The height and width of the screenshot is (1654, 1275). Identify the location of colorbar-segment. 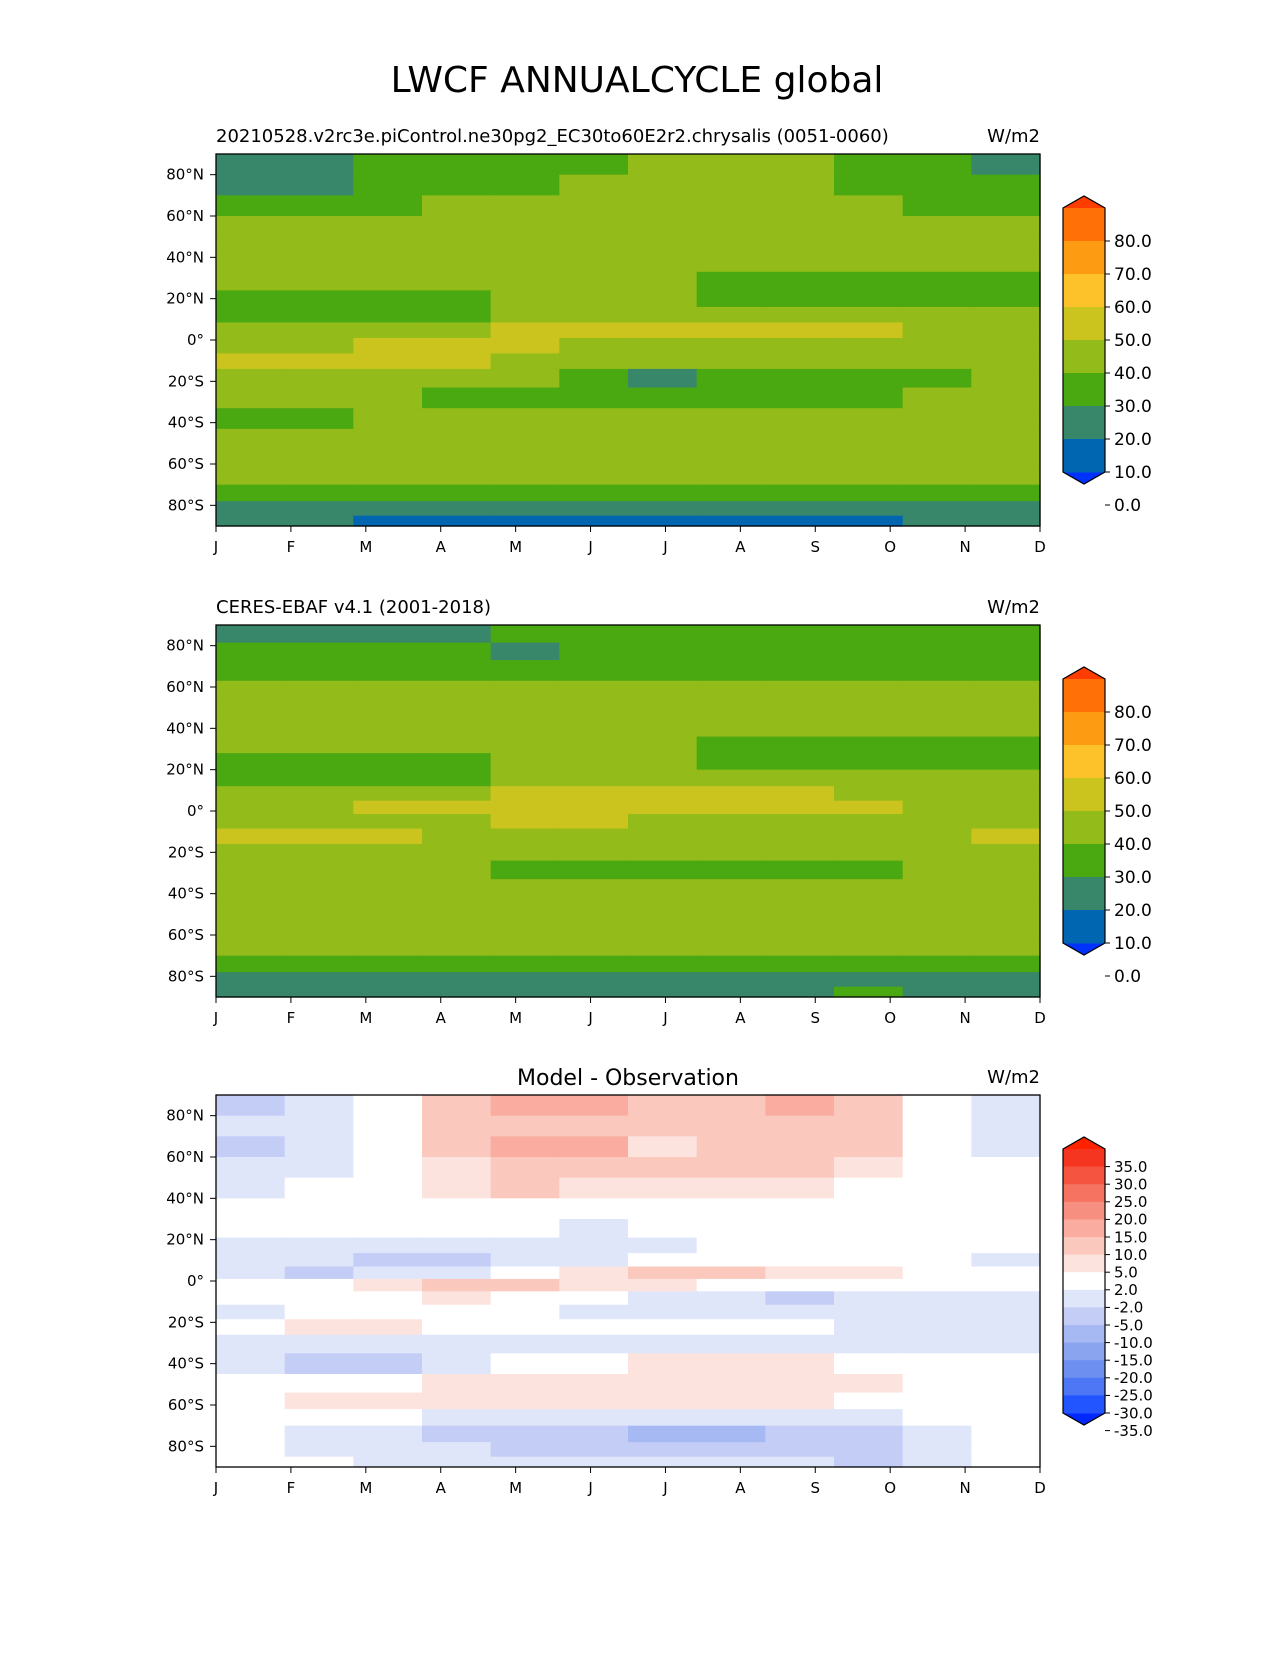
(1084, 762).